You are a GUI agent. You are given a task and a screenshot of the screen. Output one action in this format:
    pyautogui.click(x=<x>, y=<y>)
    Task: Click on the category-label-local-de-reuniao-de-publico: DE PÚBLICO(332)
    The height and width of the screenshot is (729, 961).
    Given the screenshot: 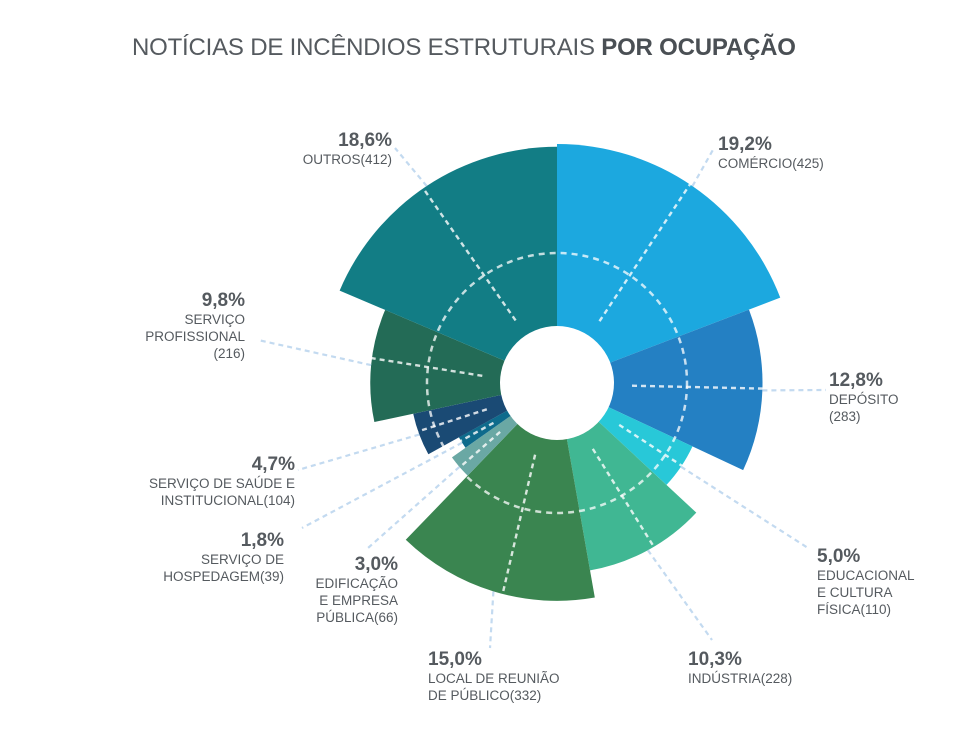 What is the action you would take?
    pyautogui.click(x=484, y=695)
    